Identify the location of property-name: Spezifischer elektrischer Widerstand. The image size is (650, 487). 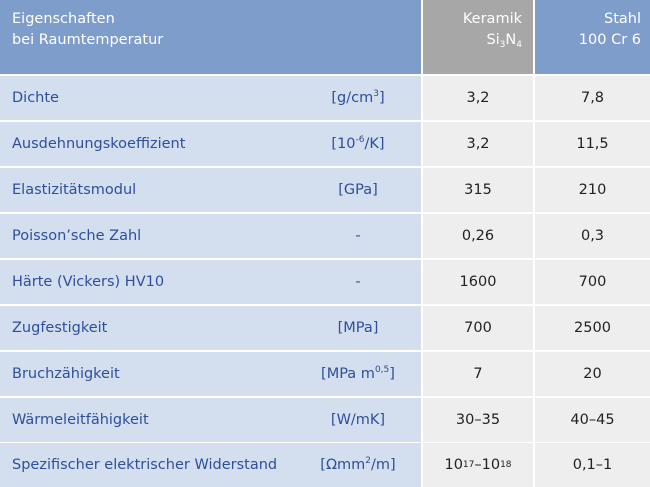
(145, 465).